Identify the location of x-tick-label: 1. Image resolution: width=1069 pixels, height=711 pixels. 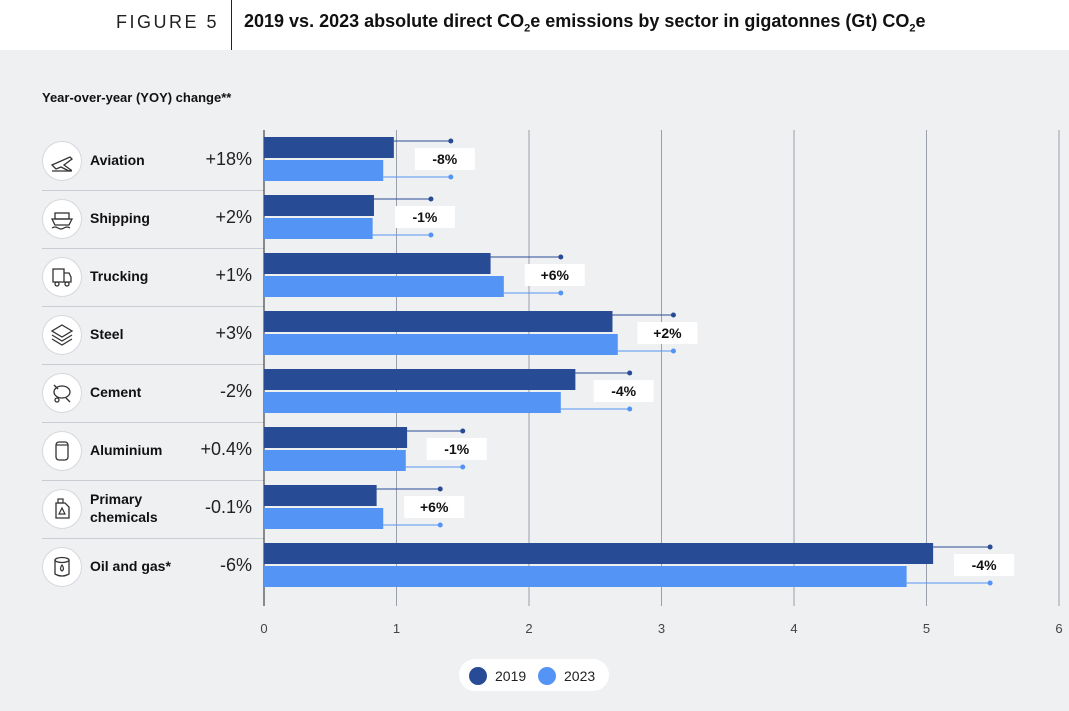
(396, 628).